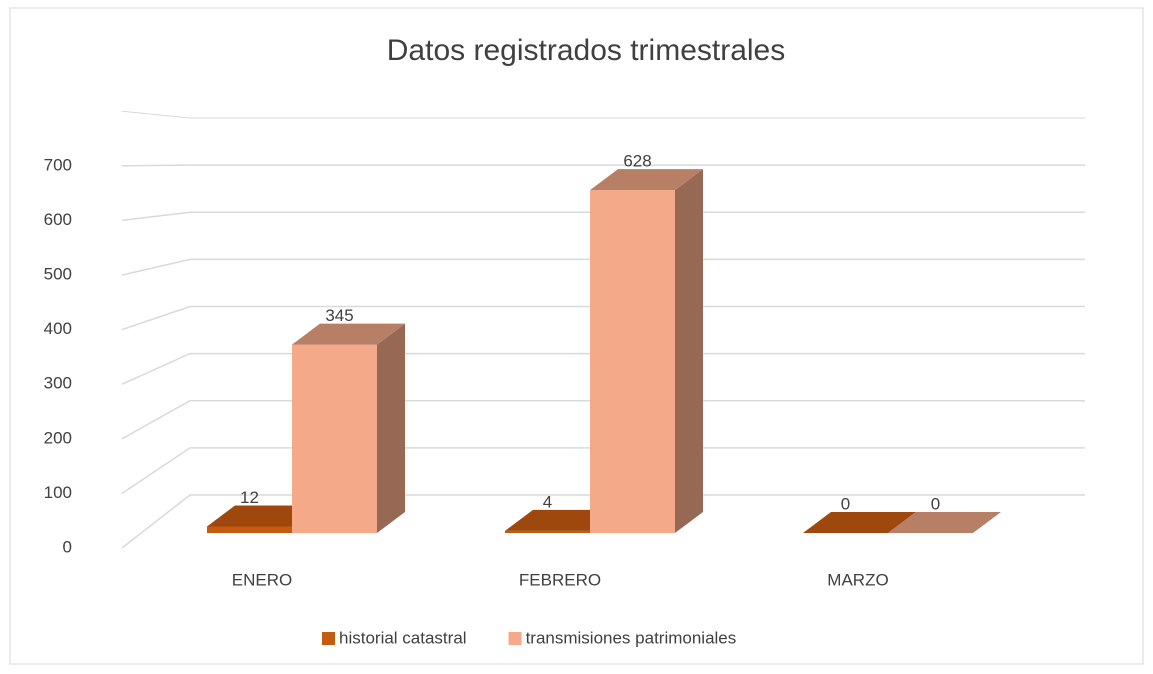 Image resolution: width=1153 pixels, height=674 pixels. Describe the element at coordinates (637, 161) in the screenshot. I see `data-label: 628` at that location.